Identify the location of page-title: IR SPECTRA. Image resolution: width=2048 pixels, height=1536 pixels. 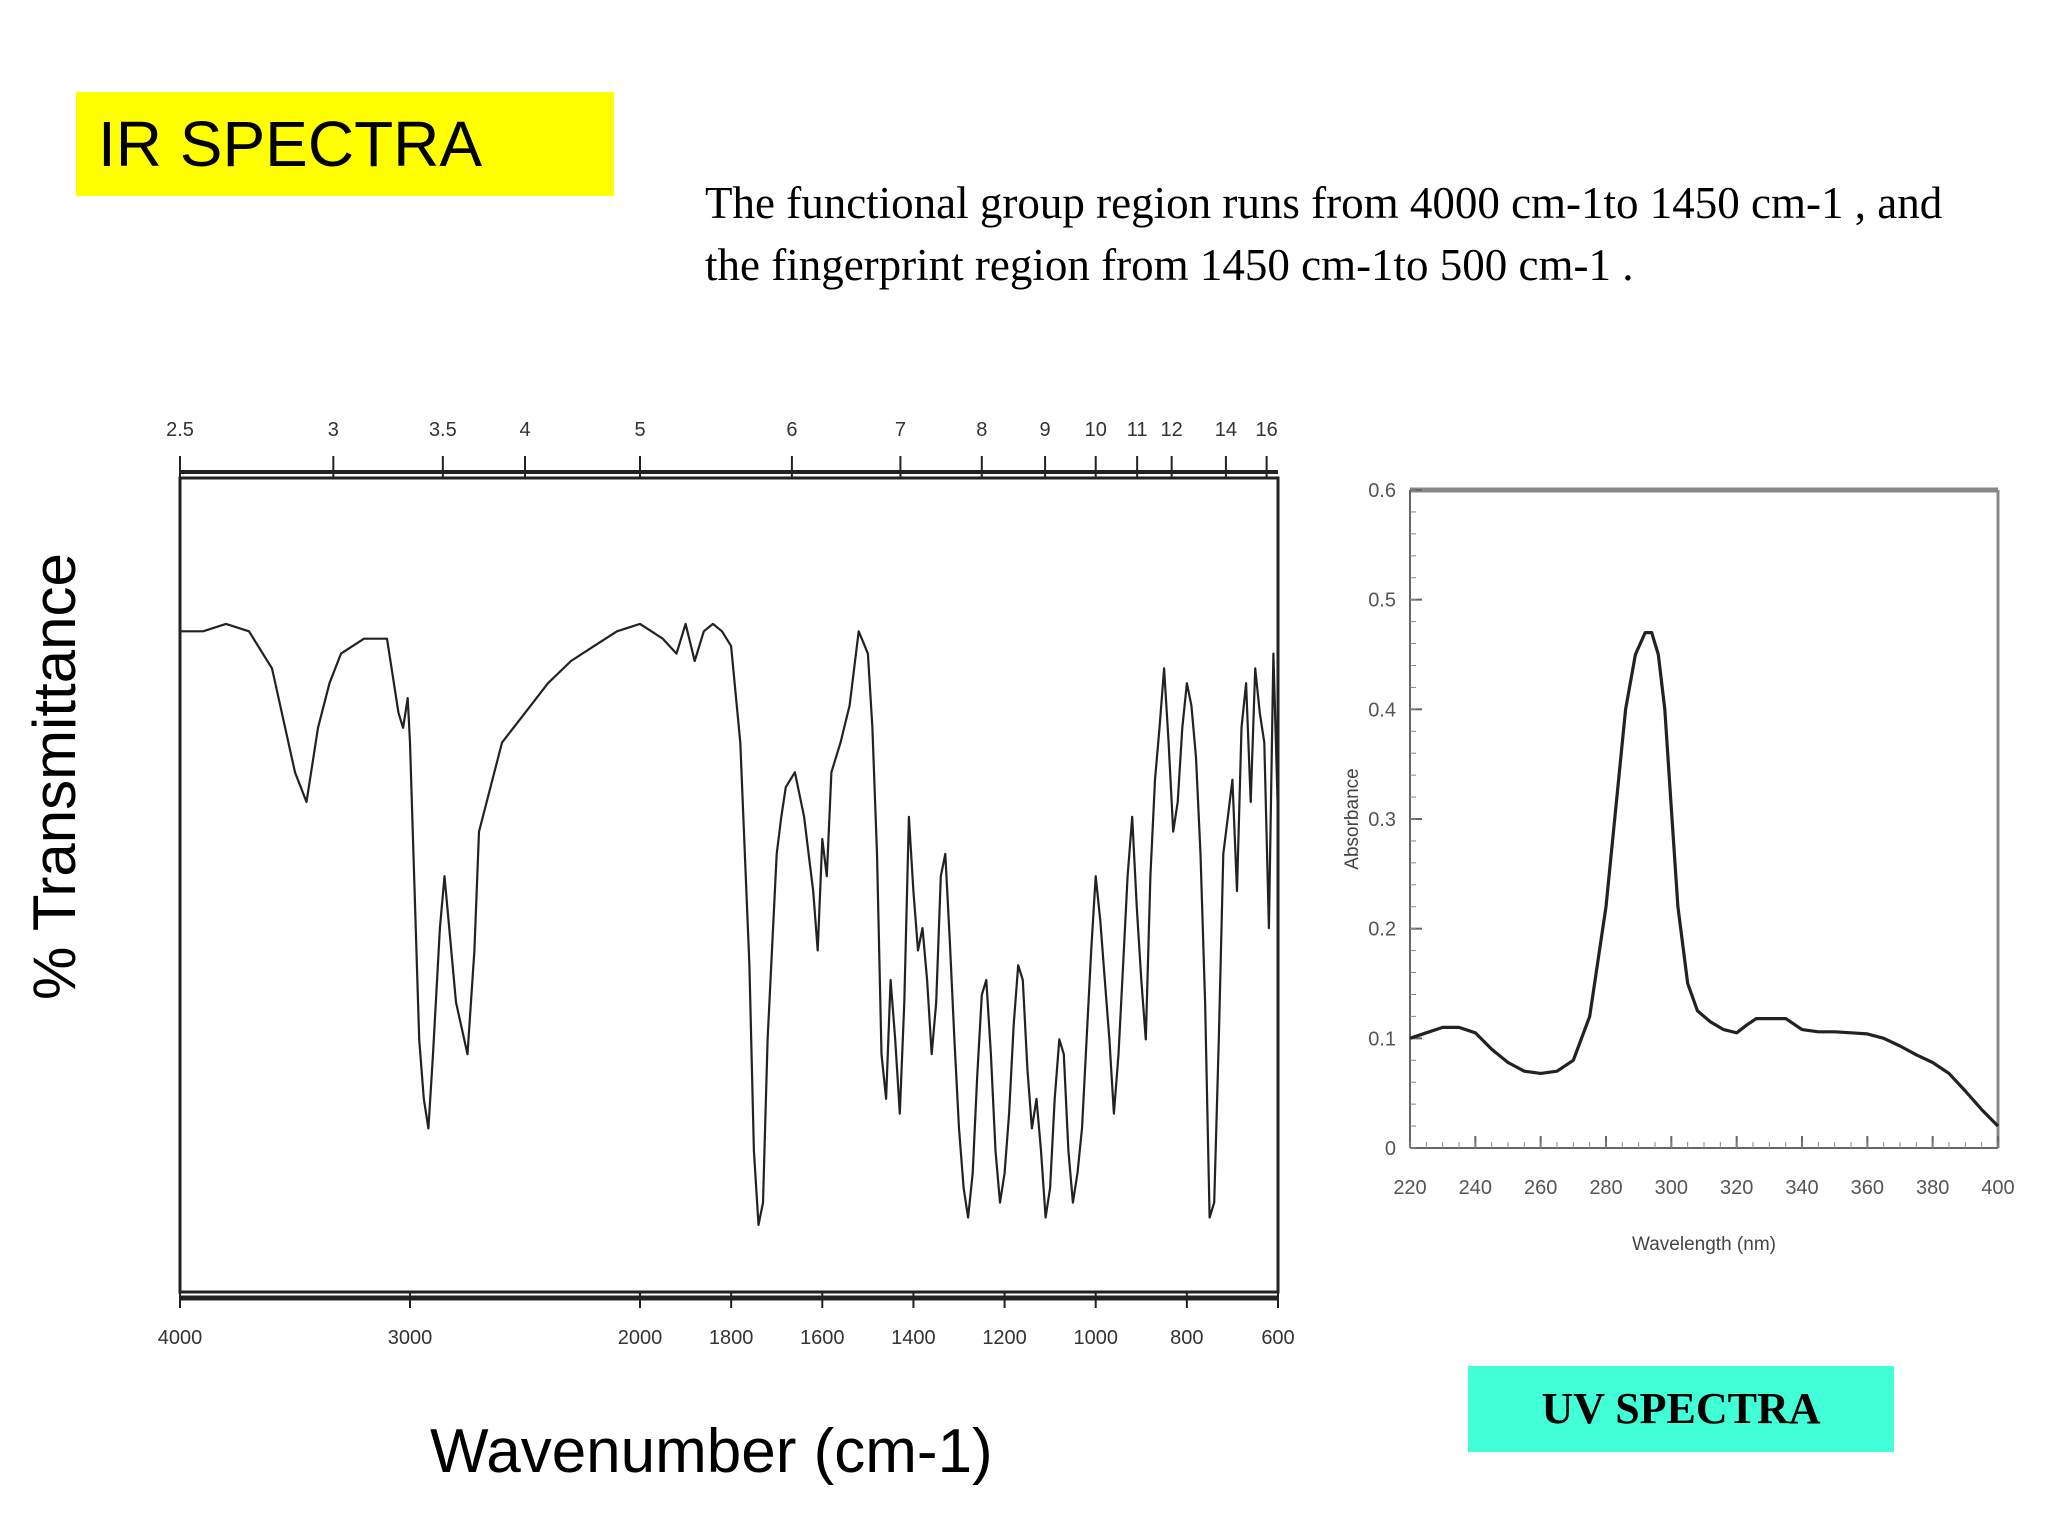
(290, 144).